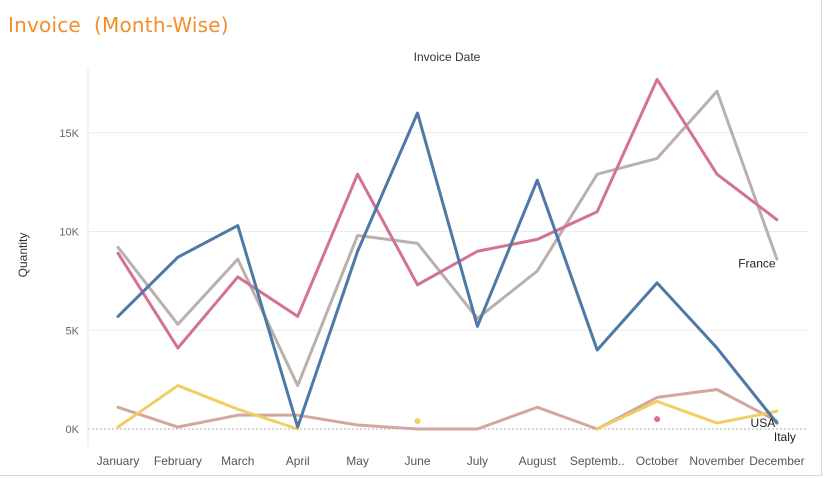  Describe the element at coordinates (178, 461) in the screenshot. I see `x-tick-label: February` at that location.